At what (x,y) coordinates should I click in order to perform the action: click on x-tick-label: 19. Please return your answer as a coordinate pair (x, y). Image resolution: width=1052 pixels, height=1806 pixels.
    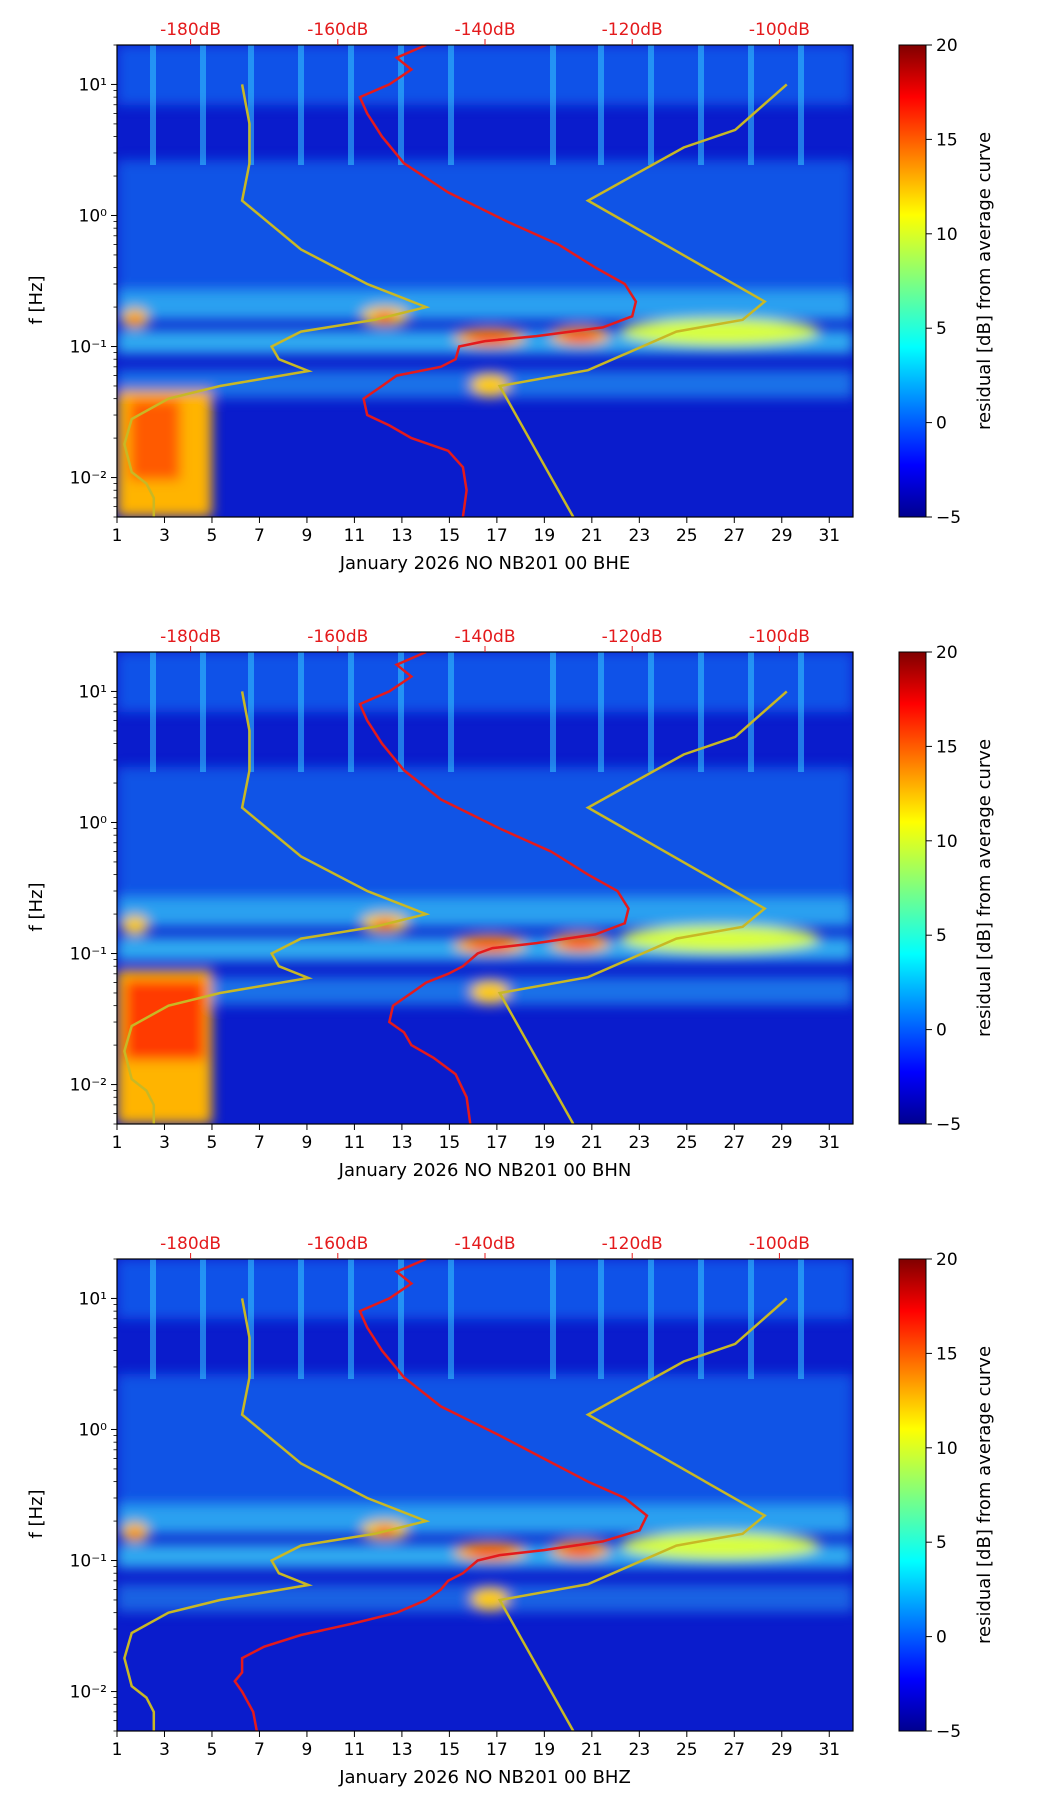
    Looking at the image, I should click on (545, 536).